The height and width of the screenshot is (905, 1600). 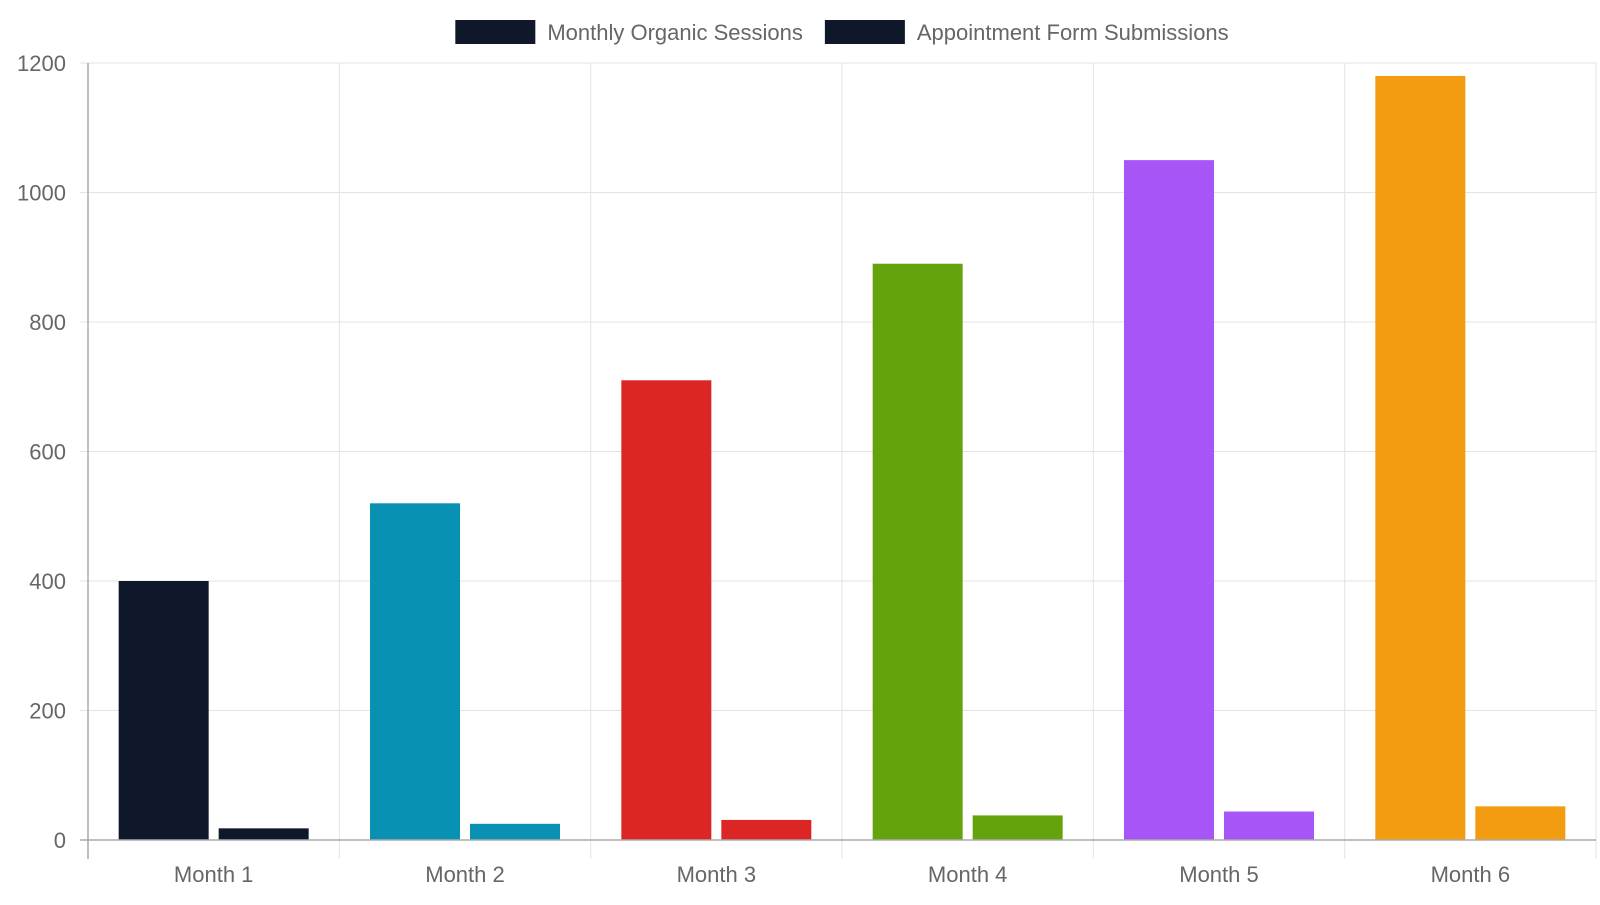 I want to click on y-tick-label: 600, so click(x=47, y=452).